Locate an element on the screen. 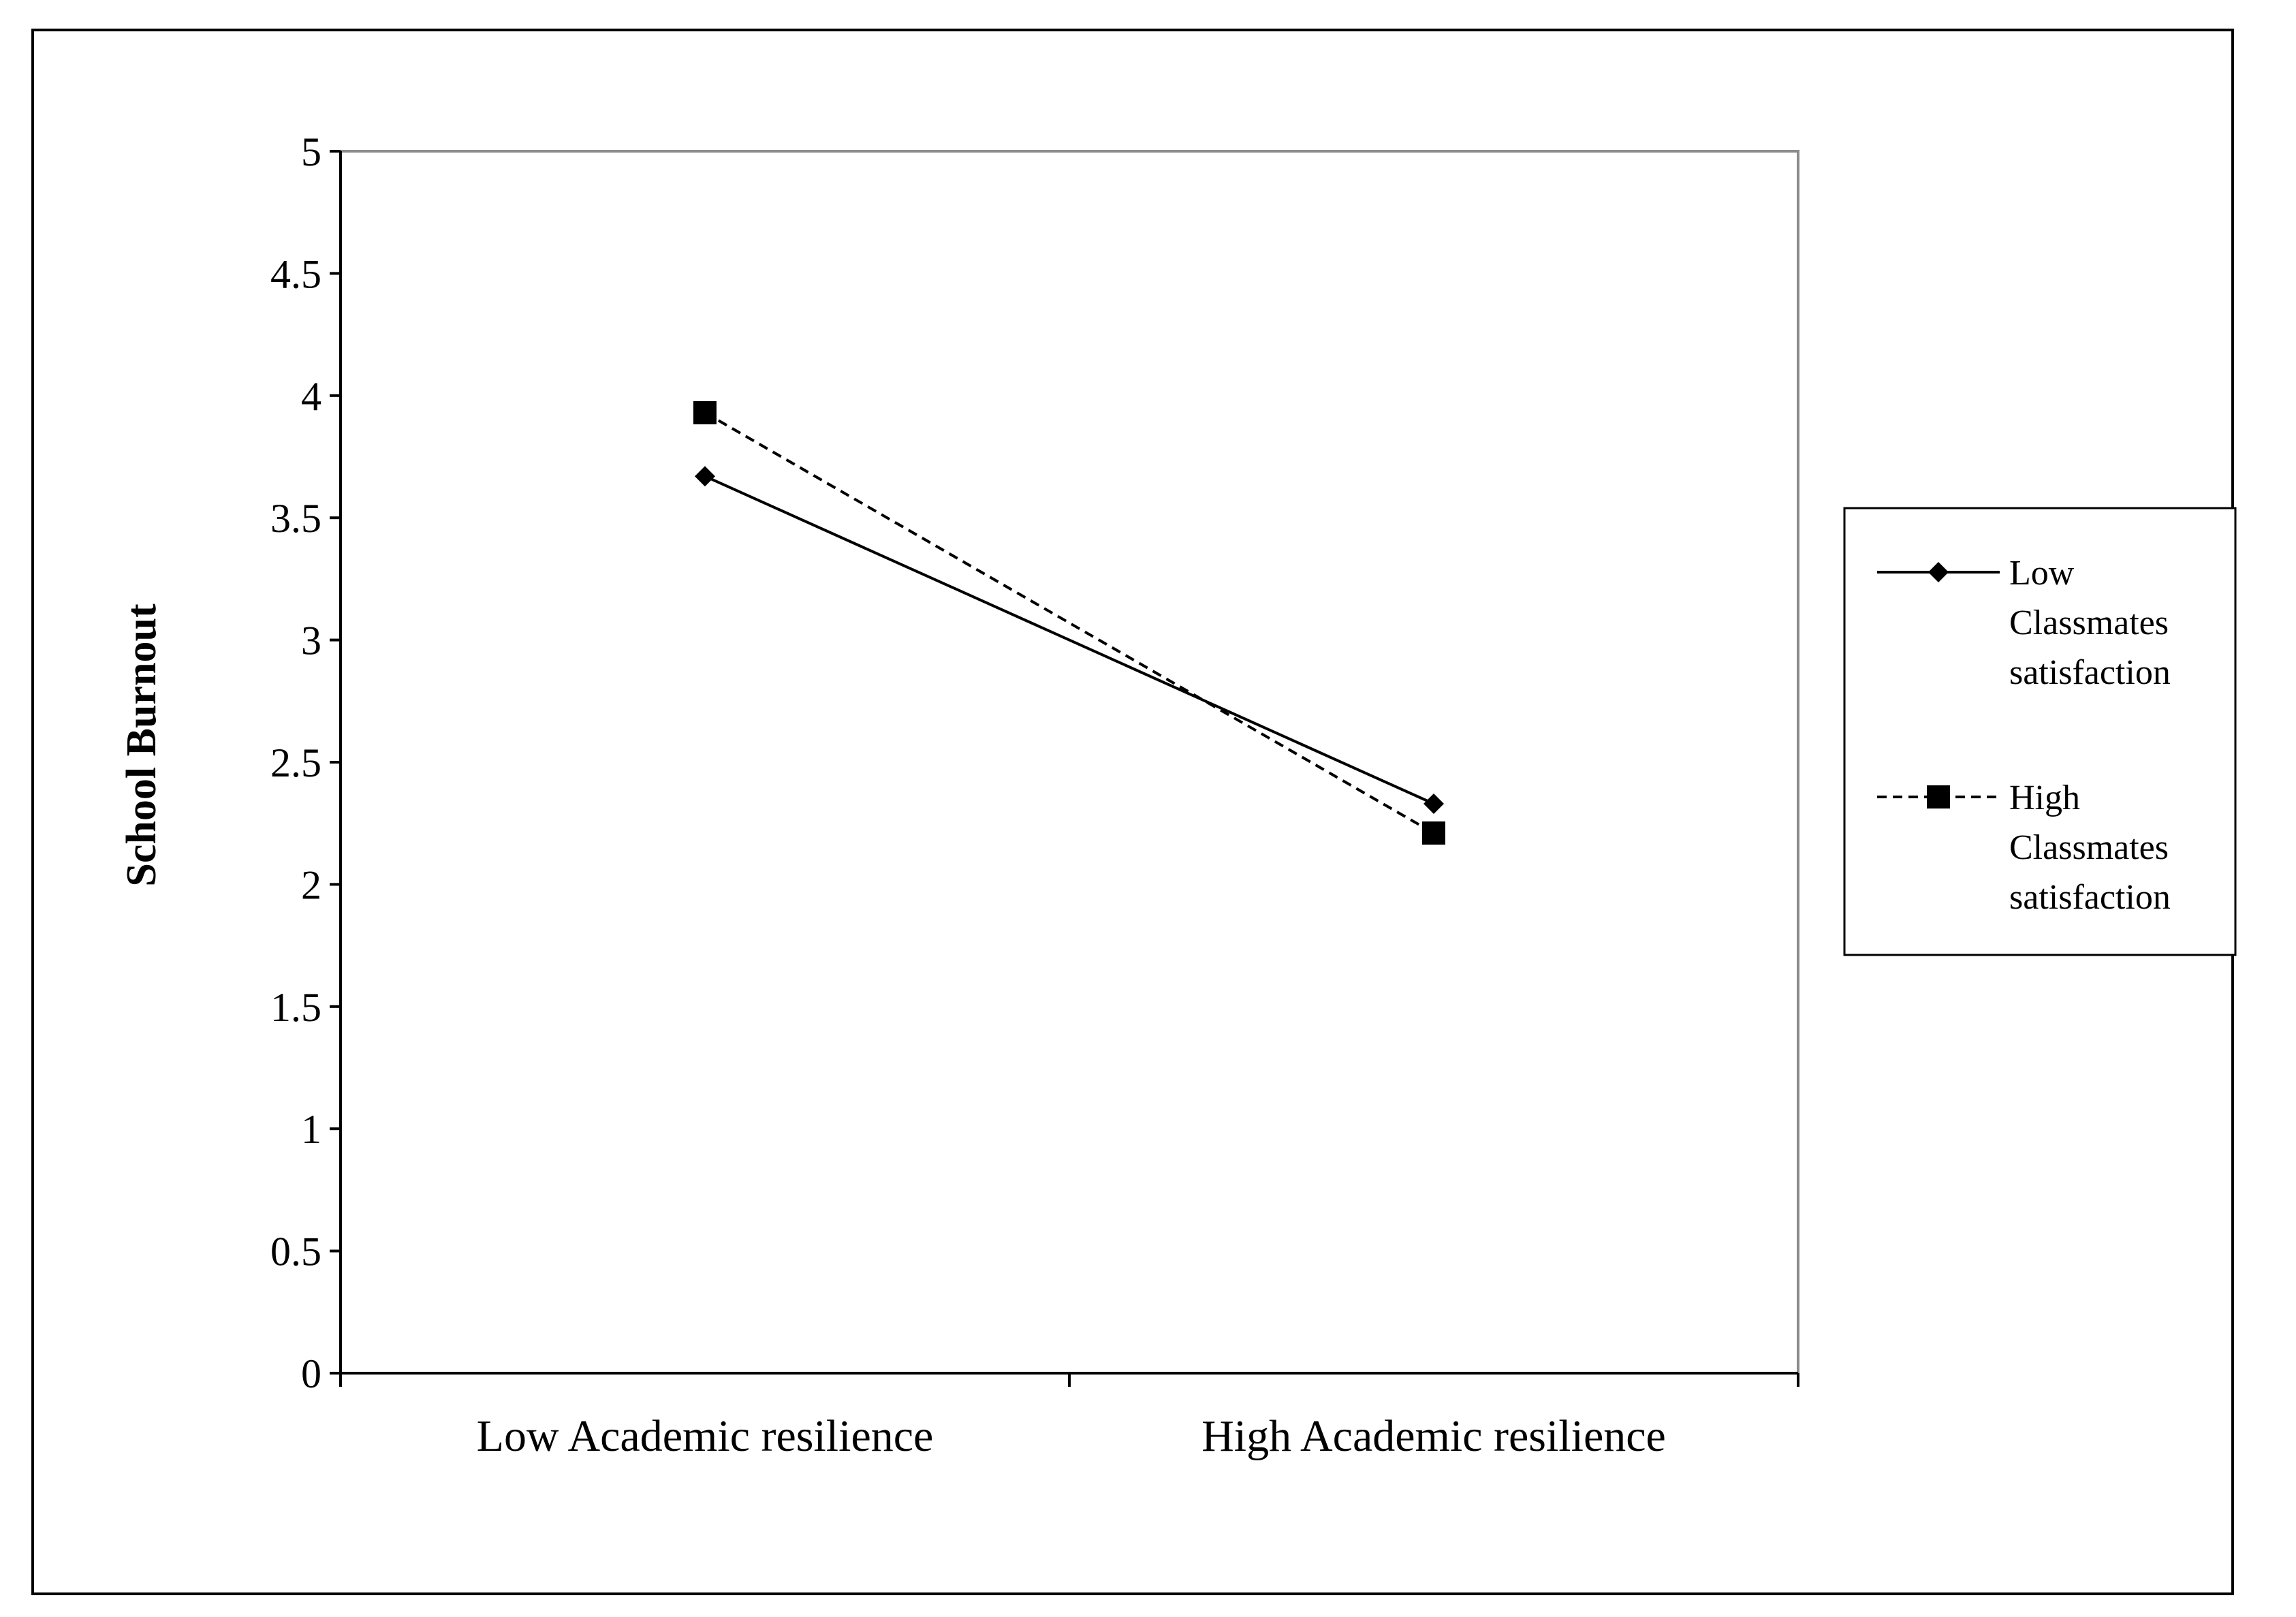 This screenshot has height=1617, width=2296. y-tick-label: 3 is located at coordinates (311, 640).